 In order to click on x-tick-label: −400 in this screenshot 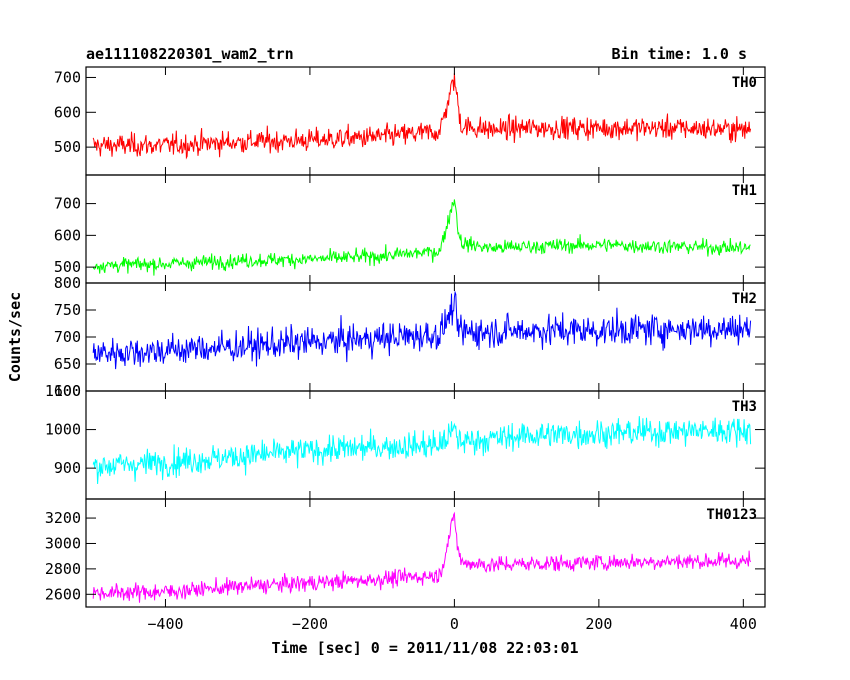, I will do `click(165, 624)`.